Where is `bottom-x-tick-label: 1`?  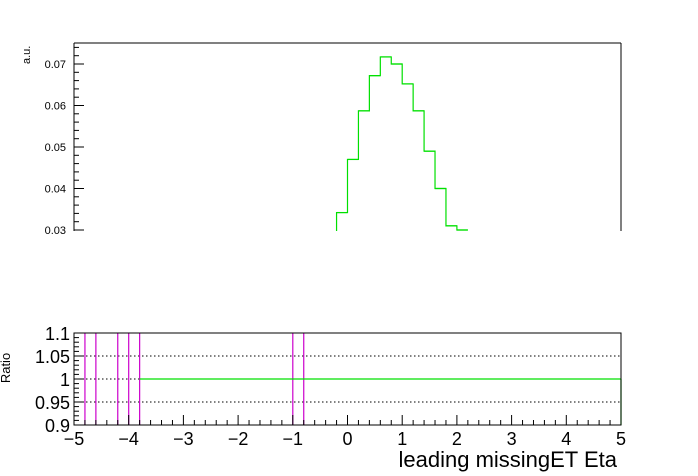
bottom-x-tick-label: 1 is located at coordinates (402, 439).